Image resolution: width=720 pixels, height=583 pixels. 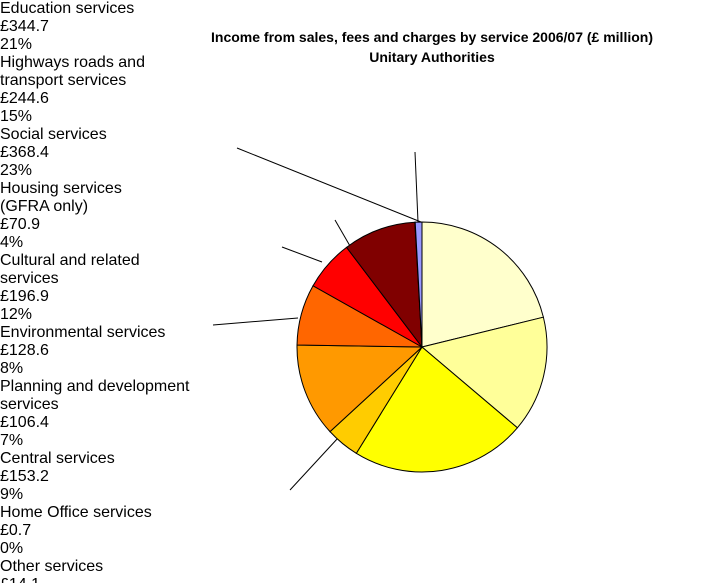 What do you see at coordinates (24, 350) in the screenshot?
I see `slice-value: £128.6` at bounding box center [24, 350].